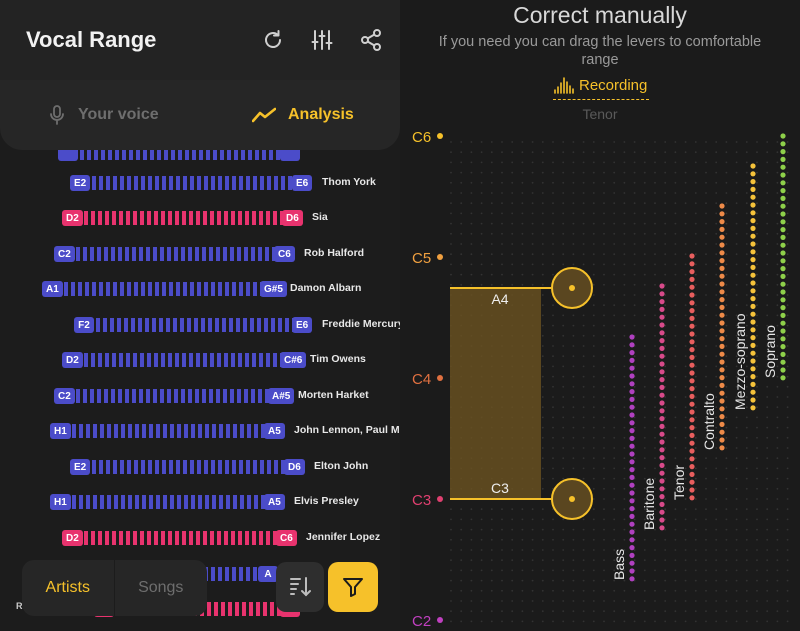 The height and width of the screenshot is (631, 800). I want to click on share-icon, so click(371, 40).